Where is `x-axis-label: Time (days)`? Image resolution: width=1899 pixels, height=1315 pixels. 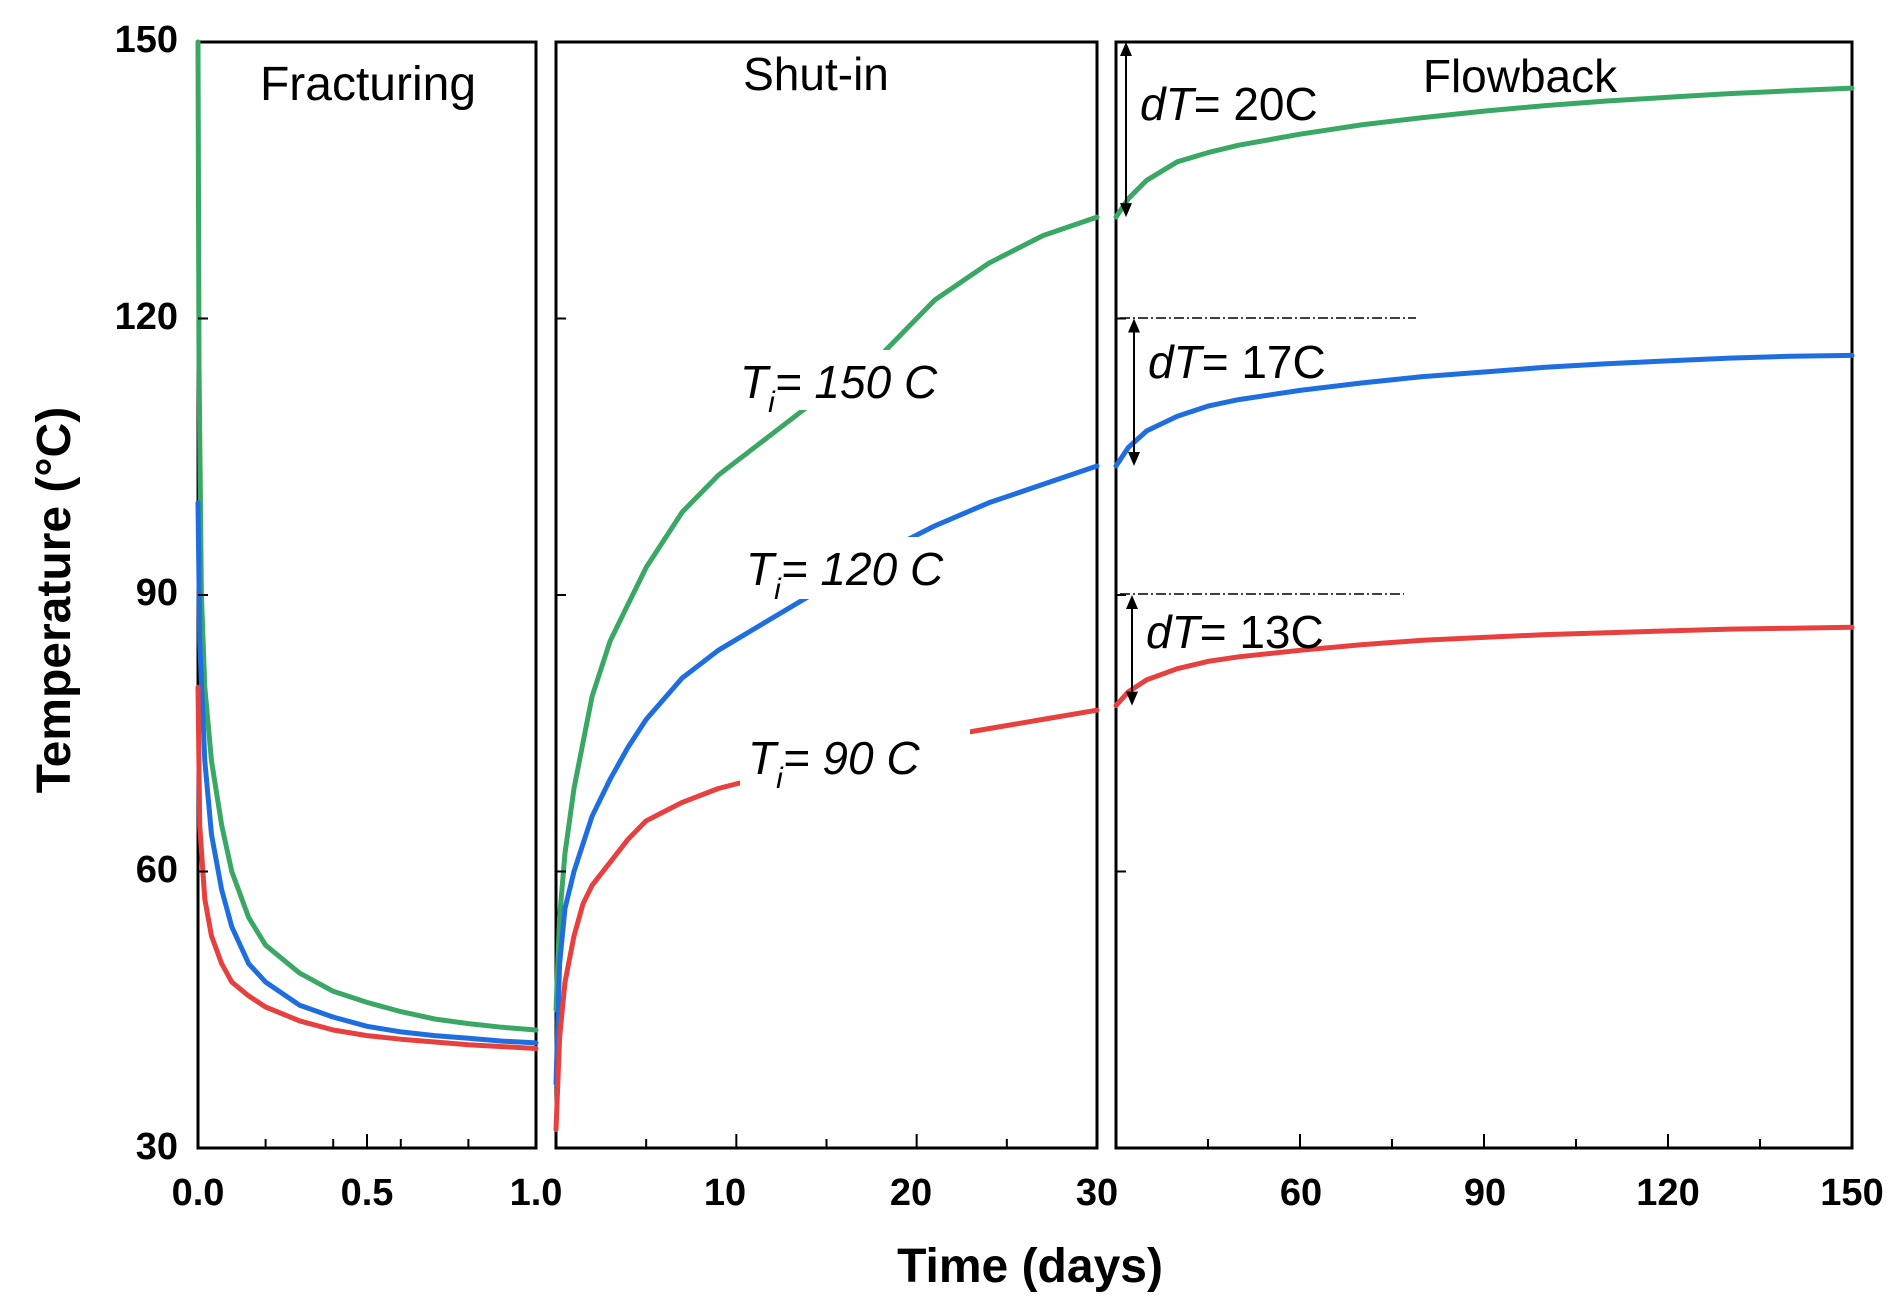
x-axis-label: Time (days) is located at coordinates (1030, 1266).